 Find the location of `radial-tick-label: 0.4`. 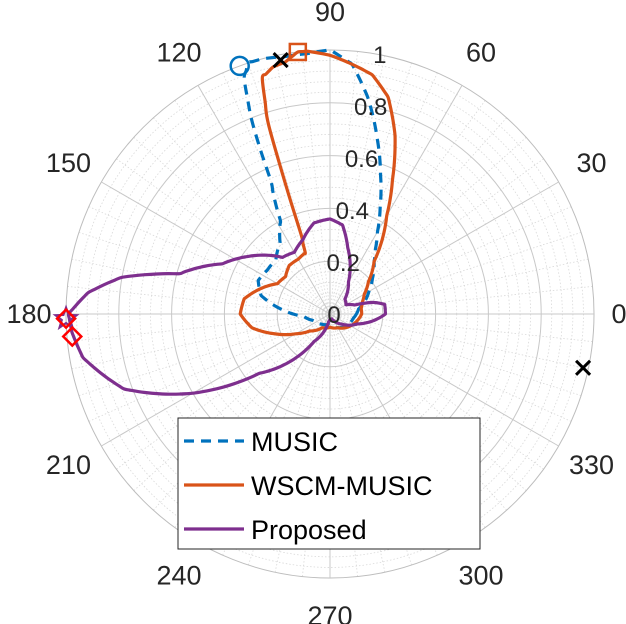

radial-tick-label: 0.4 is located at coordinates (352, 211).